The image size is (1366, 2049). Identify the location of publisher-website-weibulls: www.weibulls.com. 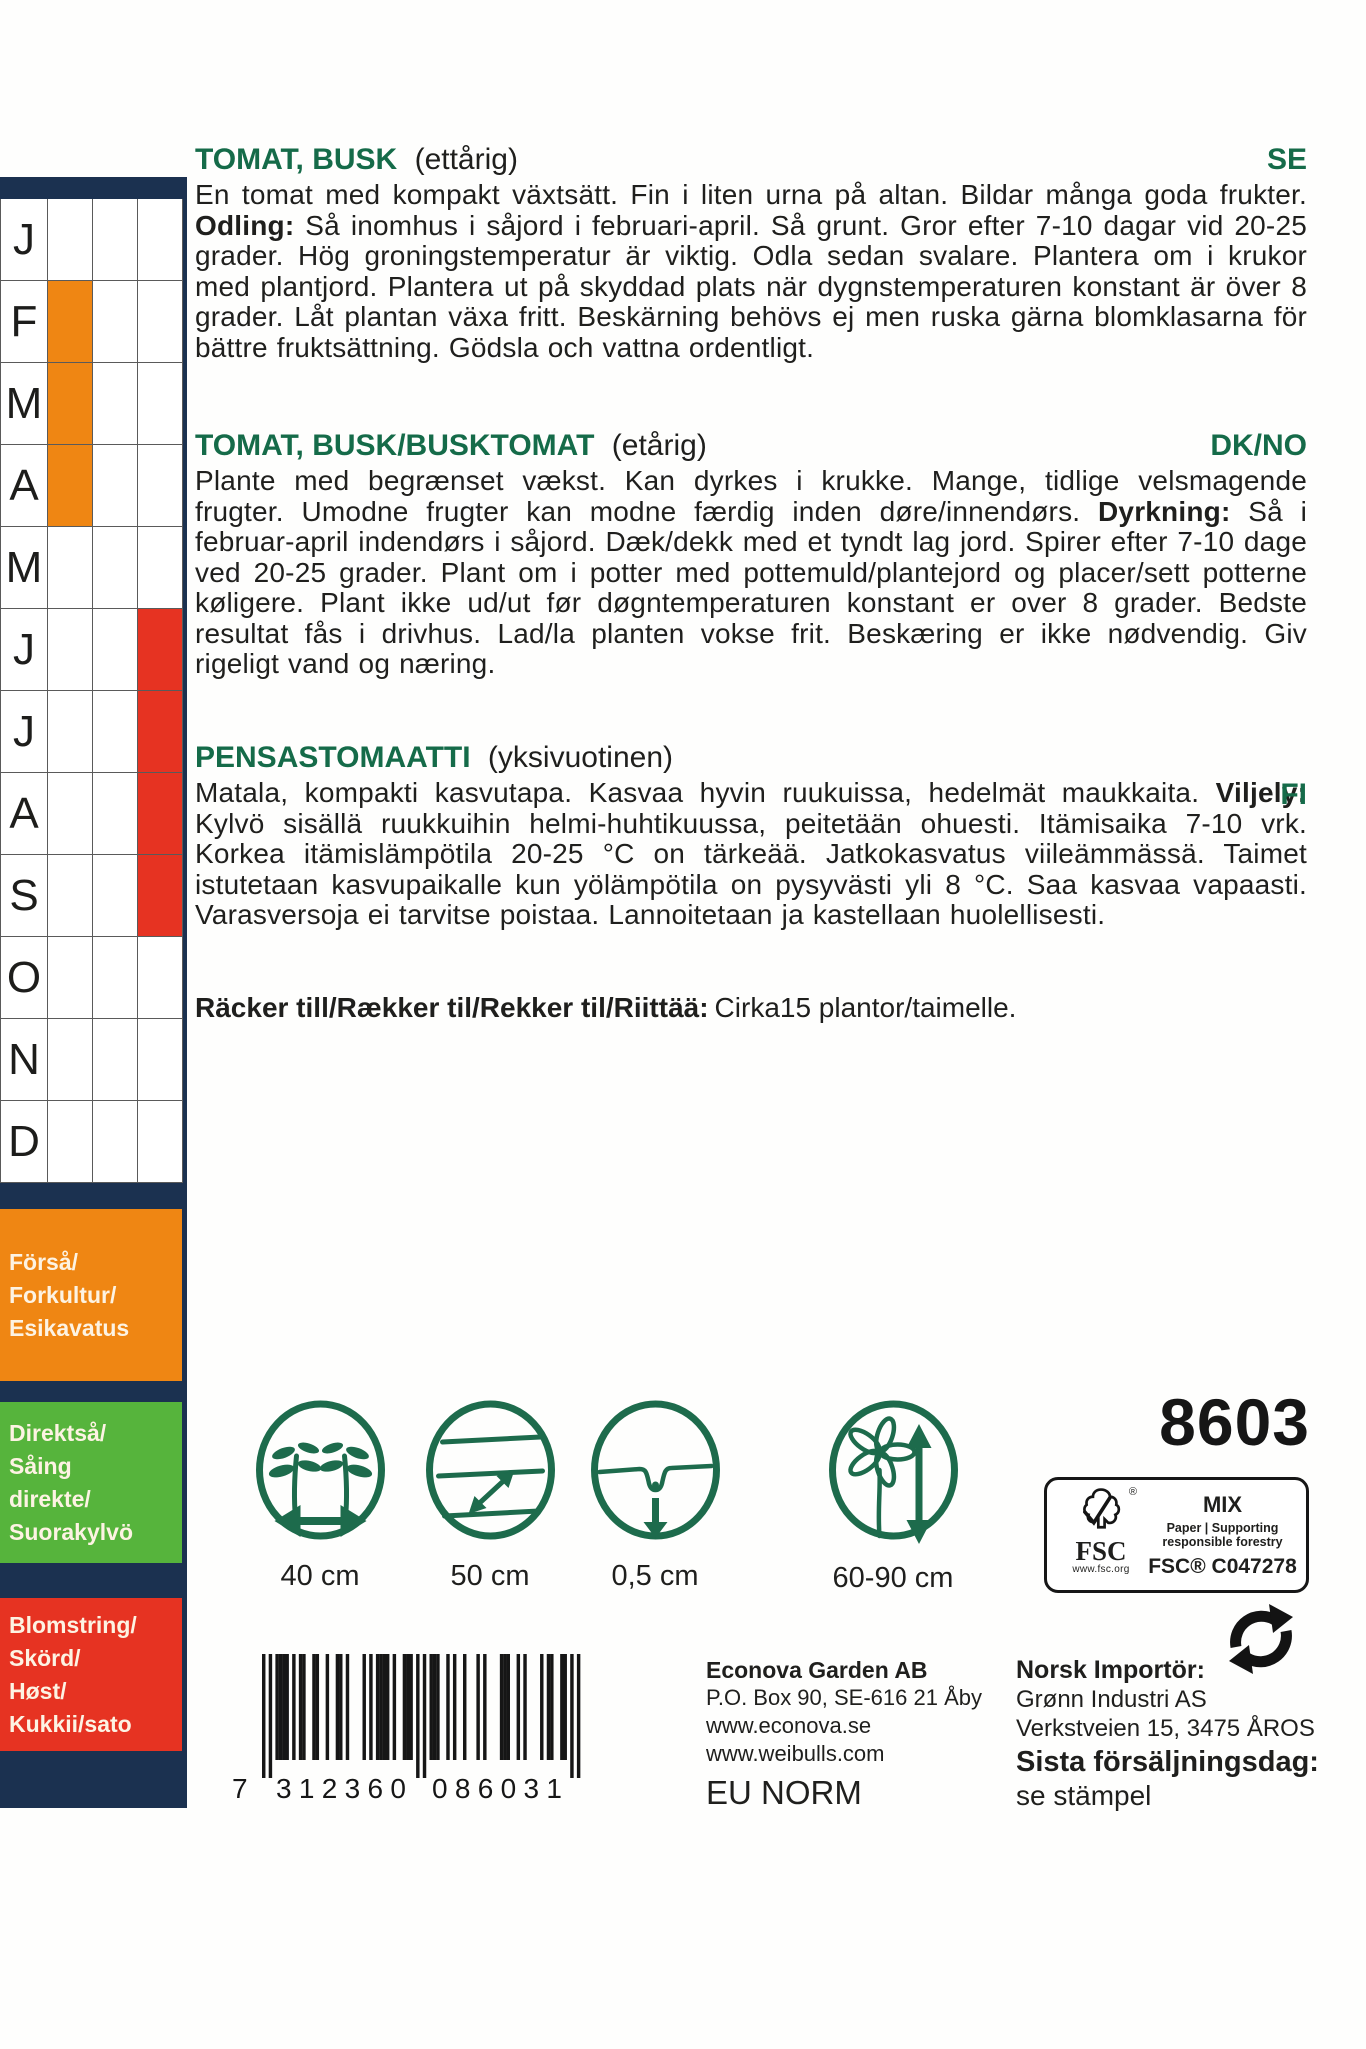
(795, 1753).